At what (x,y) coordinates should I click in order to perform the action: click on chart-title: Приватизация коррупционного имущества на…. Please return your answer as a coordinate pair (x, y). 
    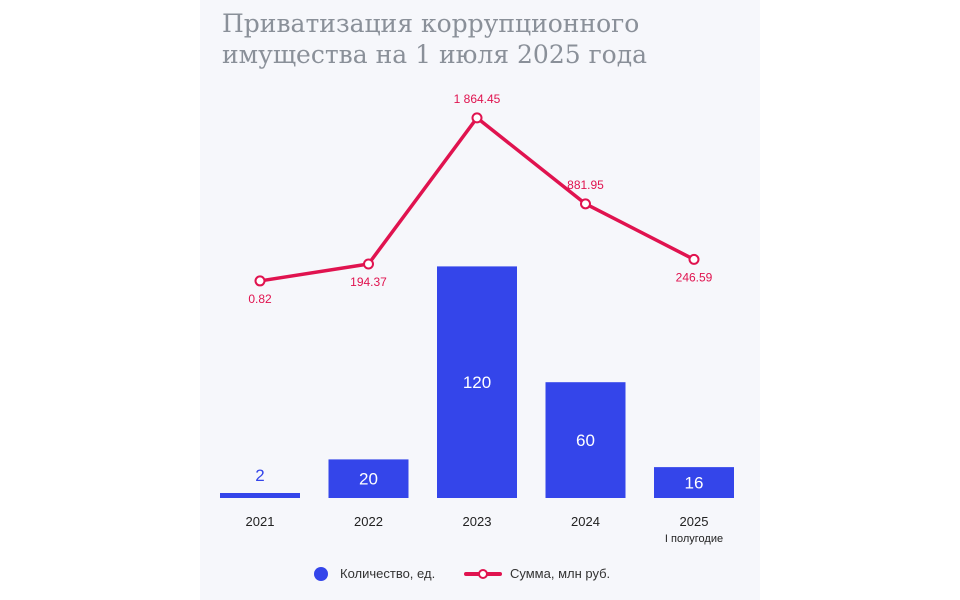
    Looking at the image, I should click on (435, 39).